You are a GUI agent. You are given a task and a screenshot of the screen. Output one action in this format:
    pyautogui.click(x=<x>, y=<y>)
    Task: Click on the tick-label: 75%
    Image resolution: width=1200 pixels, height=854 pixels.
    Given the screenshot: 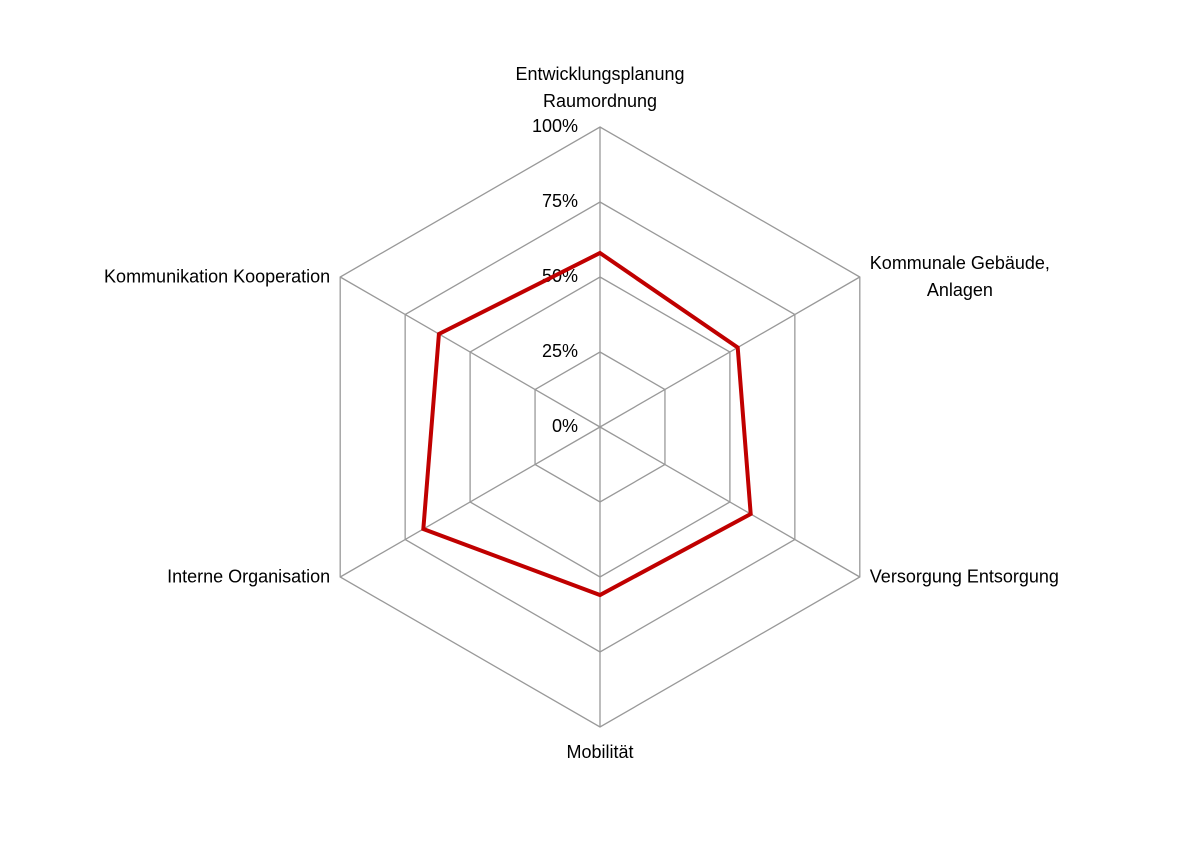 What is the action you would take?
    pyautogui.click(x=560, y=201)
    